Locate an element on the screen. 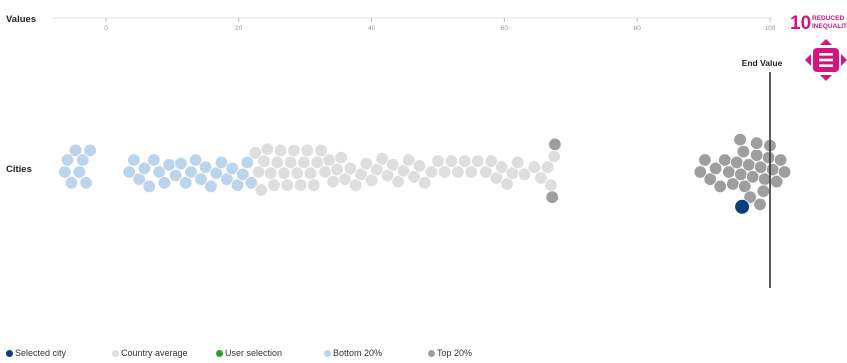 The height and width of the screenshot is (363, 847). legend-item: User selection is located at coordinates (249, 353).